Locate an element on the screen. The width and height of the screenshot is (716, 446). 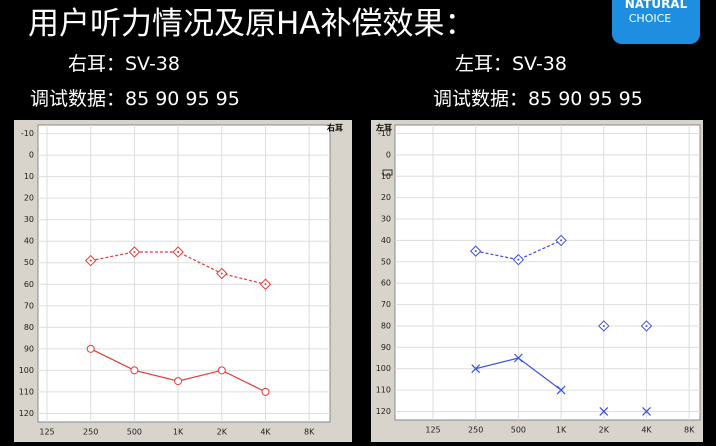
icon is located at coordinates (387, 172).